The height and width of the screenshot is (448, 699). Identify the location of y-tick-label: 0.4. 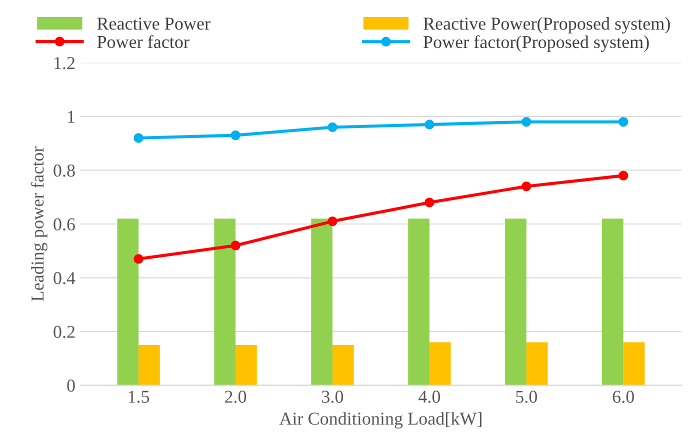
(65, 278).